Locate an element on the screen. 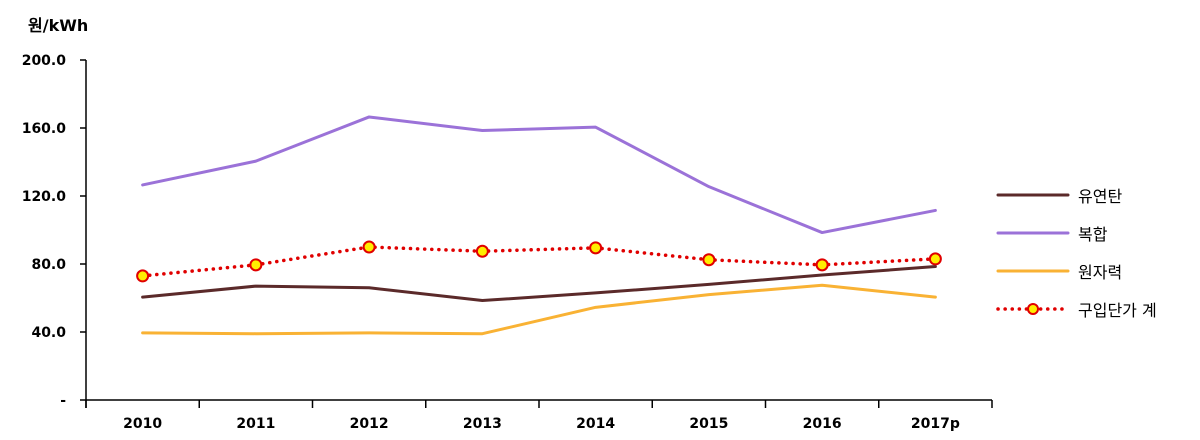 The height and width of the screenshot is (440, 1200). y-tick-label: 40.0 is located at coordinates (48, 333).